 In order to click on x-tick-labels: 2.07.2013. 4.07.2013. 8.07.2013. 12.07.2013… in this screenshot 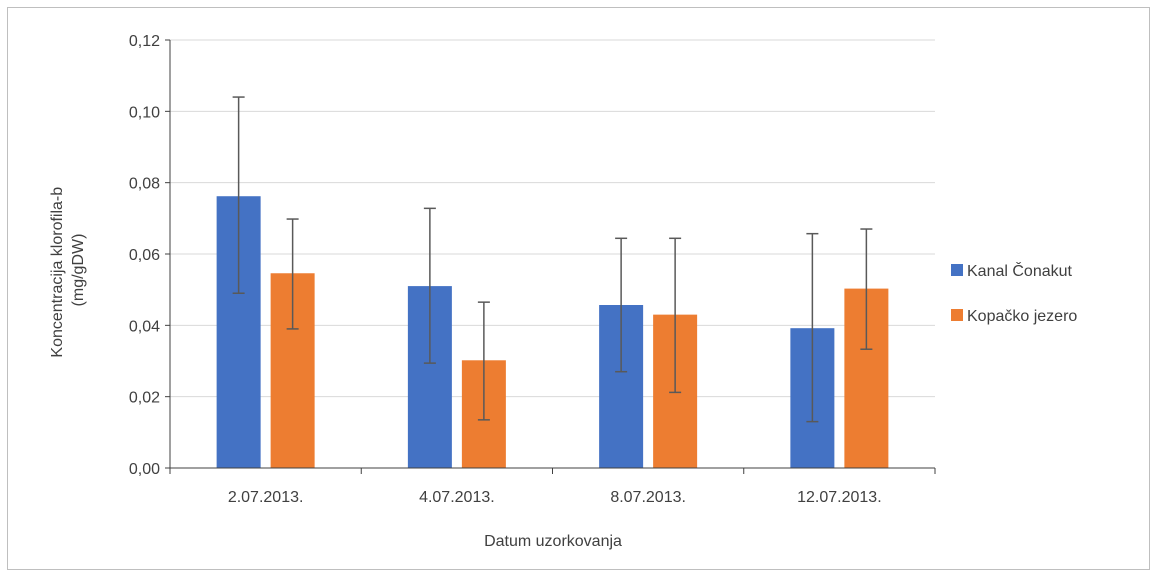, I will do `click(555, 497)`.